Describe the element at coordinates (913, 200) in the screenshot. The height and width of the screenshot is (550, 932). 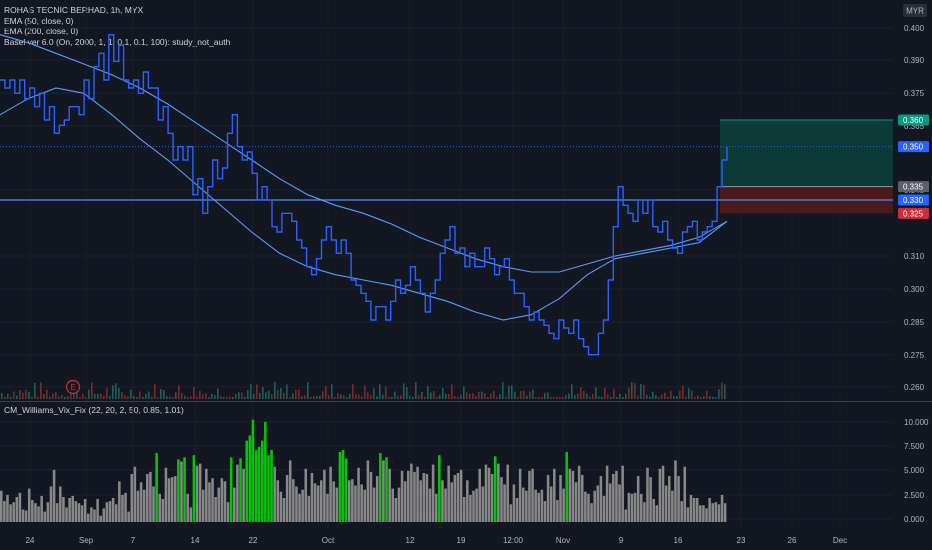
I see `price-tag-bg` at that location.